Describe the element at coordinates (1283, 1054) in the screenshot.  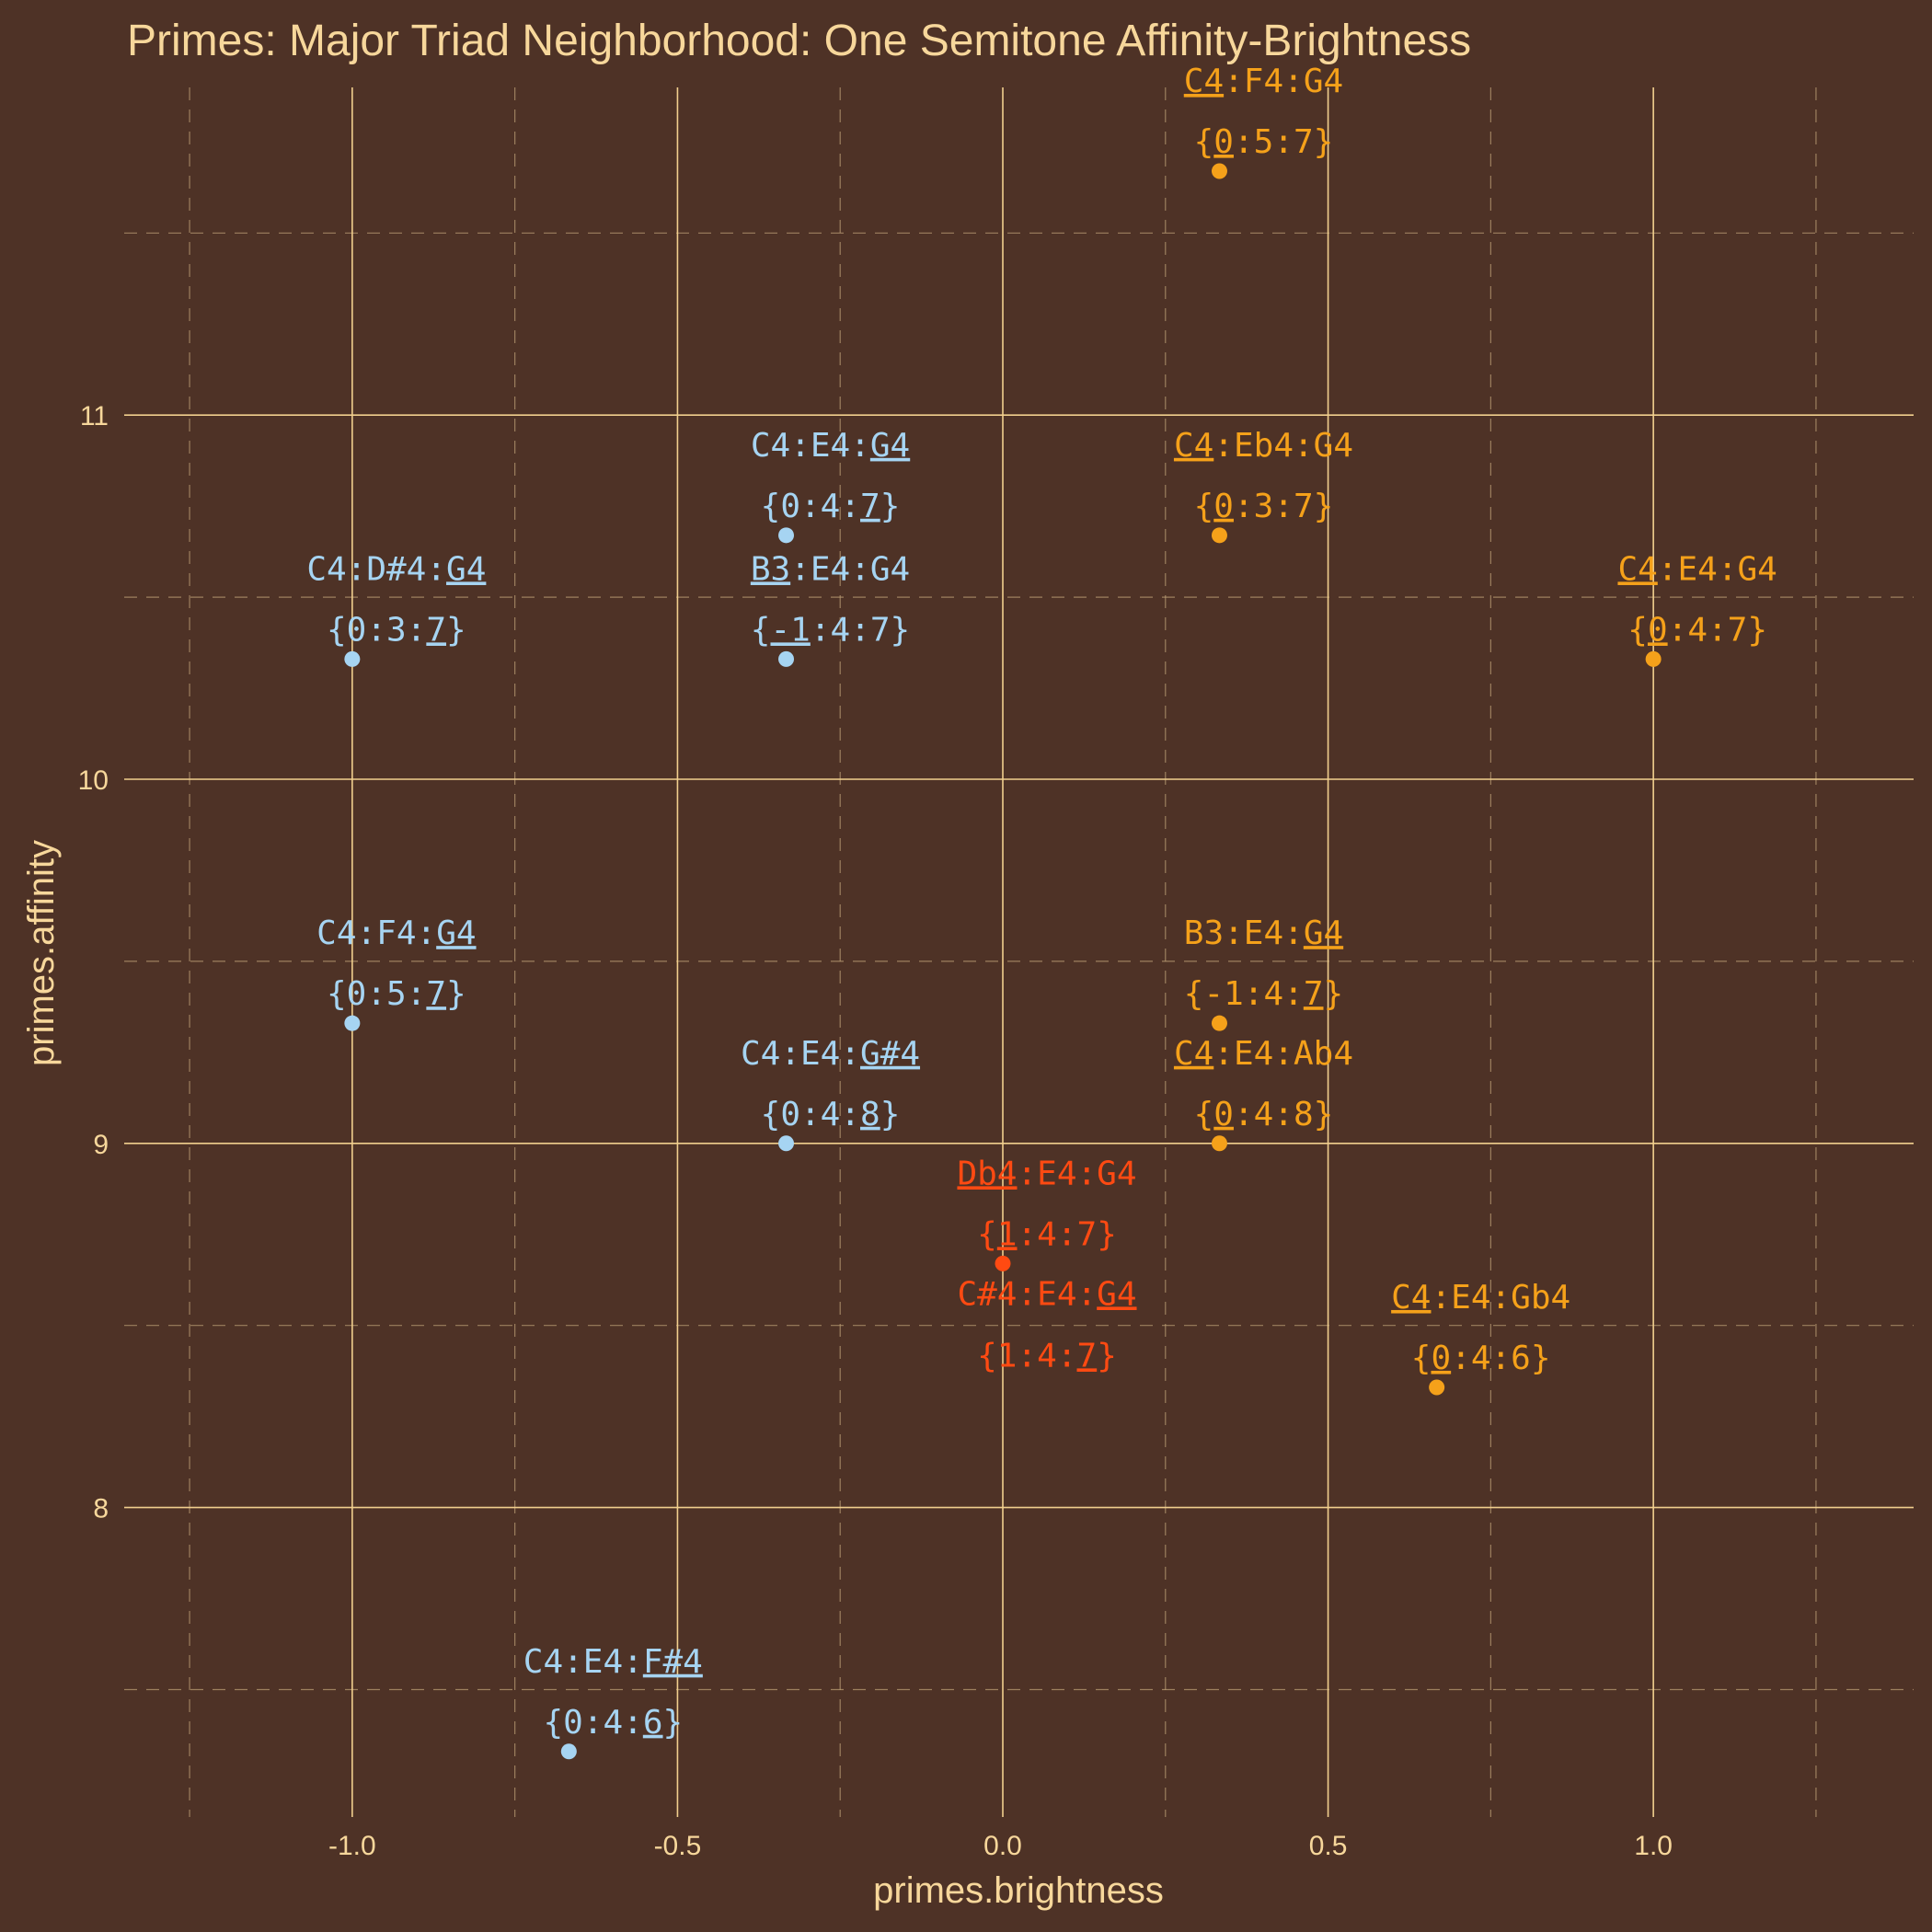
I see `label-part: :E4:Ab4` at that location.